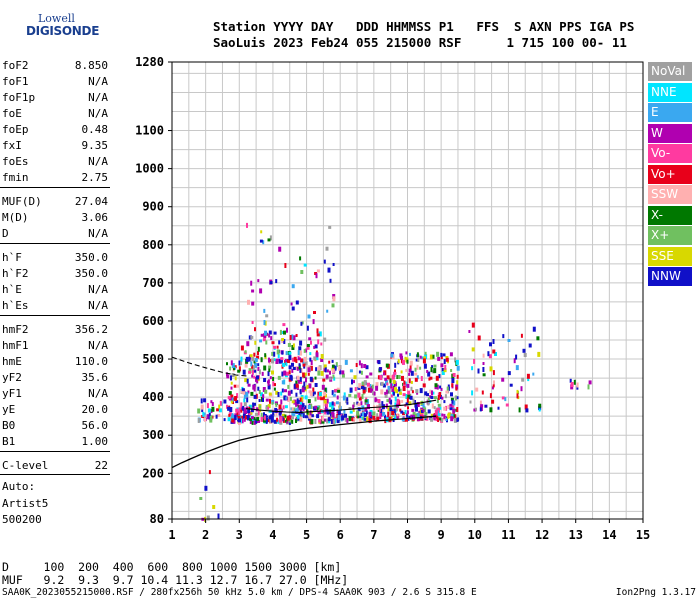  Describe the element at coordinates (12, 289) in the screenshot. I see `param-label: h`E` at that location.